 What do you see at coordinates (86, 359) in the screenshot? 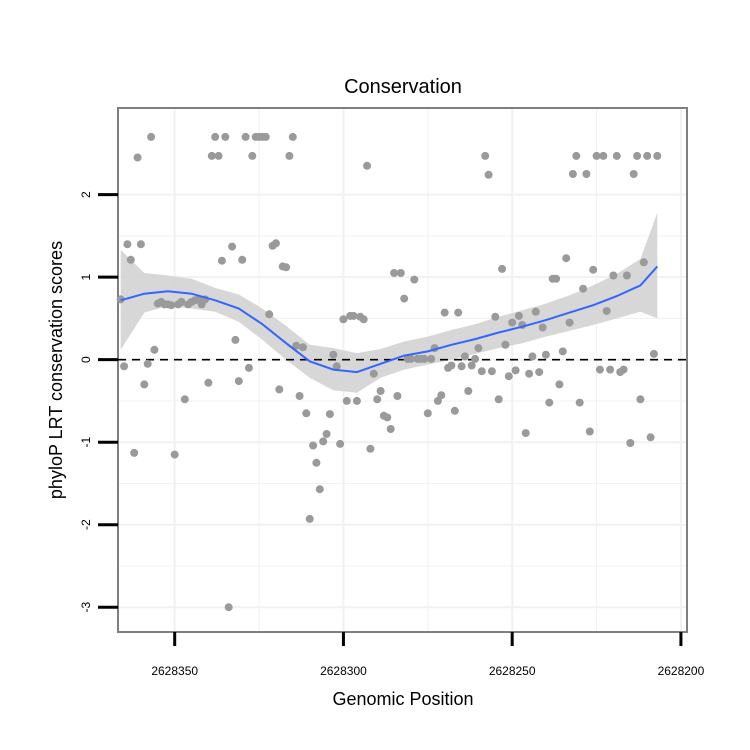
I see `y-tick-label: 0` at bounding box center [86, 359].